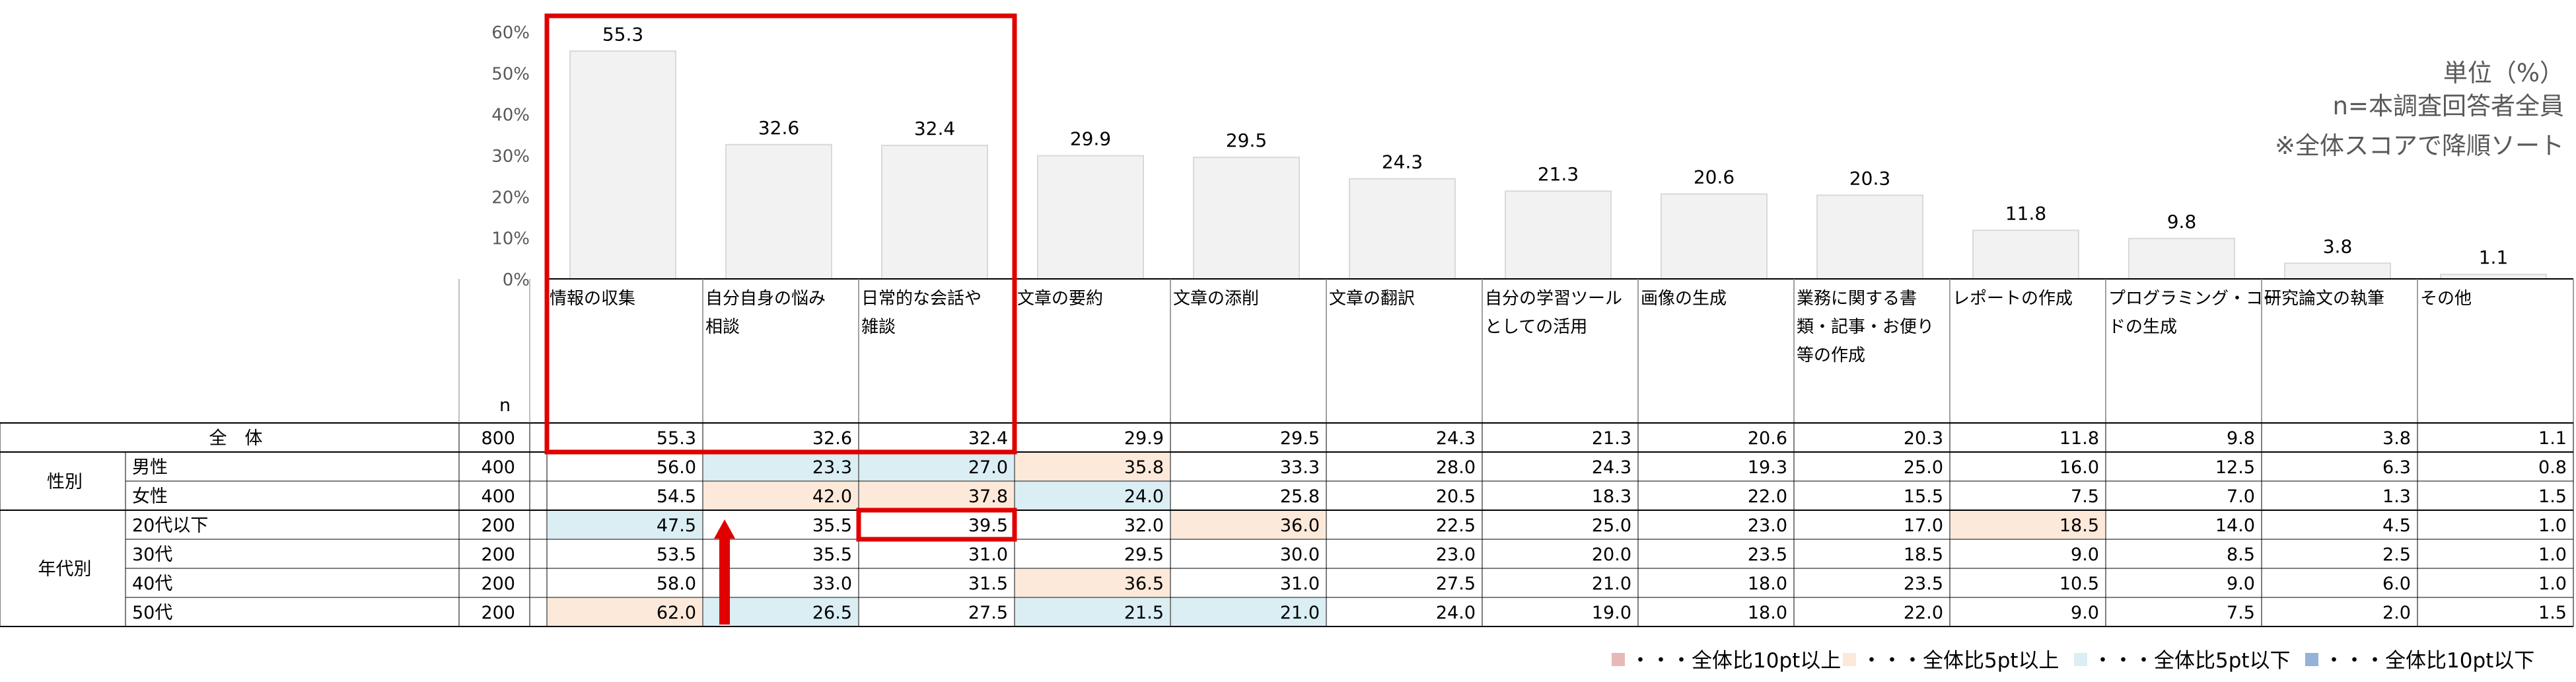 Image resolution: width=2576 pixels, height=682 pixels. I want to click on y-tick-label: 30%, so click(511, 157).